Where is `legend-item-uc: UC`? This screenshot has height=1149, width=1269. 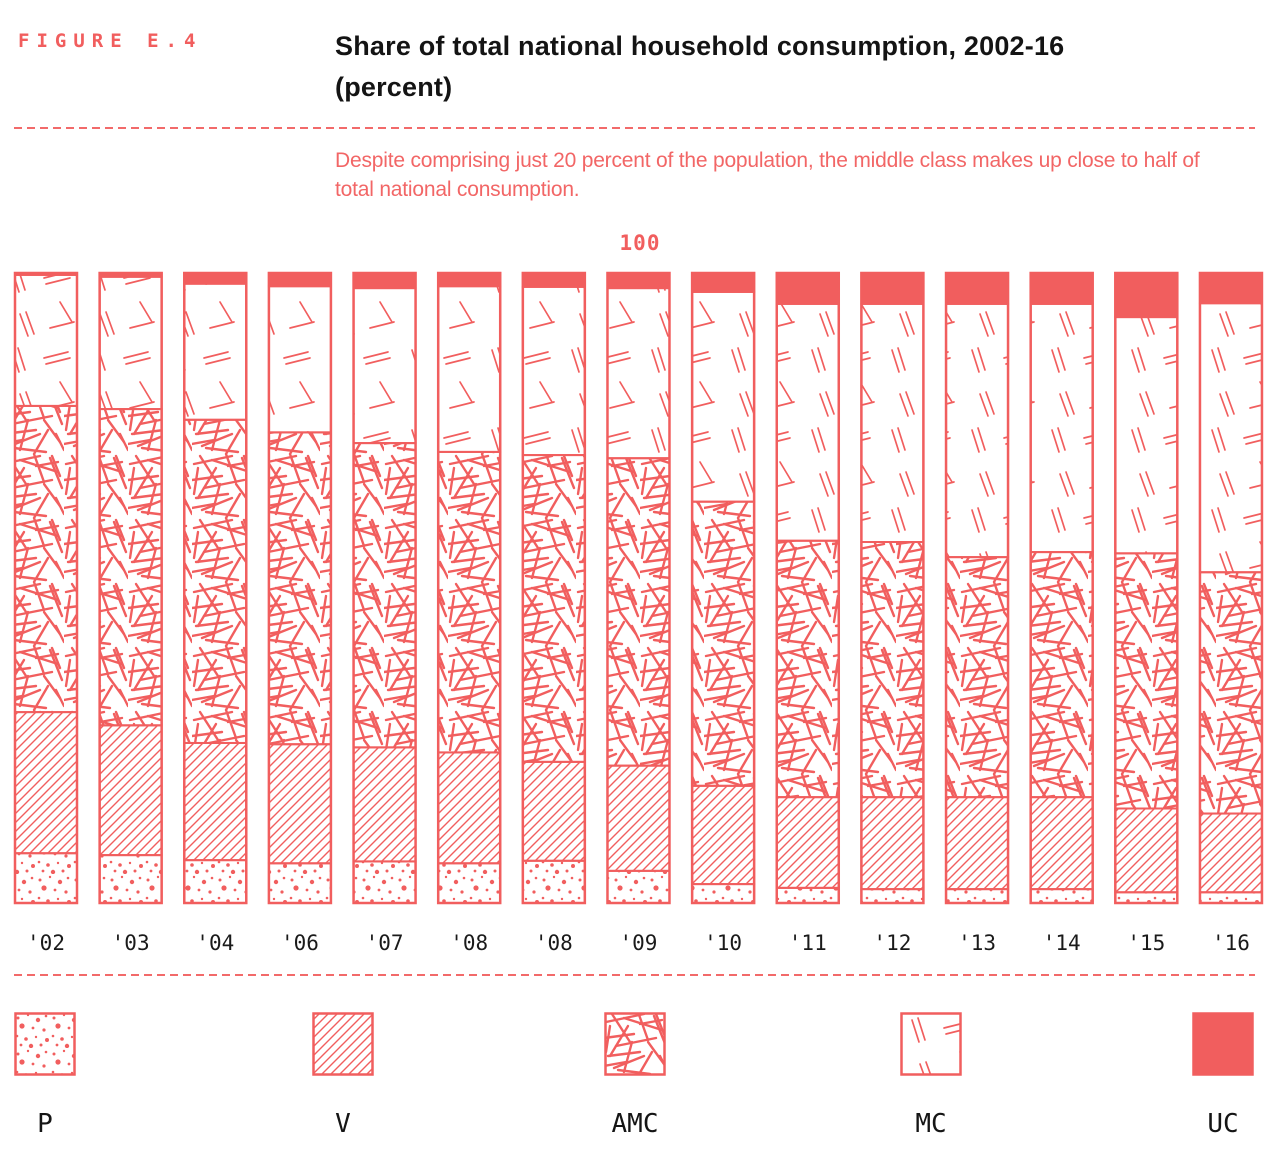
legend-item-uc: UC is located at coordinates (1221, 1075).